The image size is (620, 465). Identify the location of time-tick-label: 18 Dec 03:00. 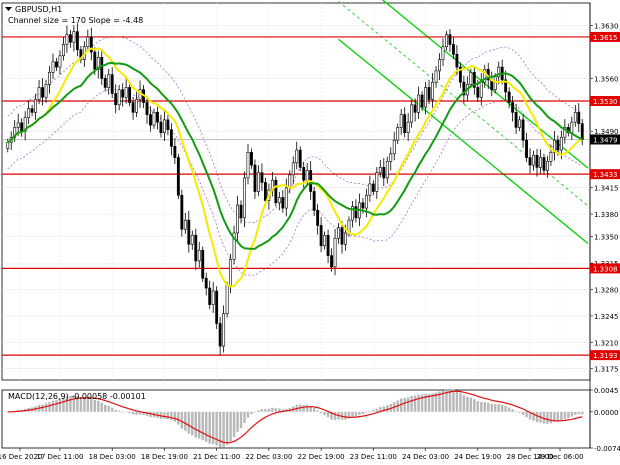
(112, 457).